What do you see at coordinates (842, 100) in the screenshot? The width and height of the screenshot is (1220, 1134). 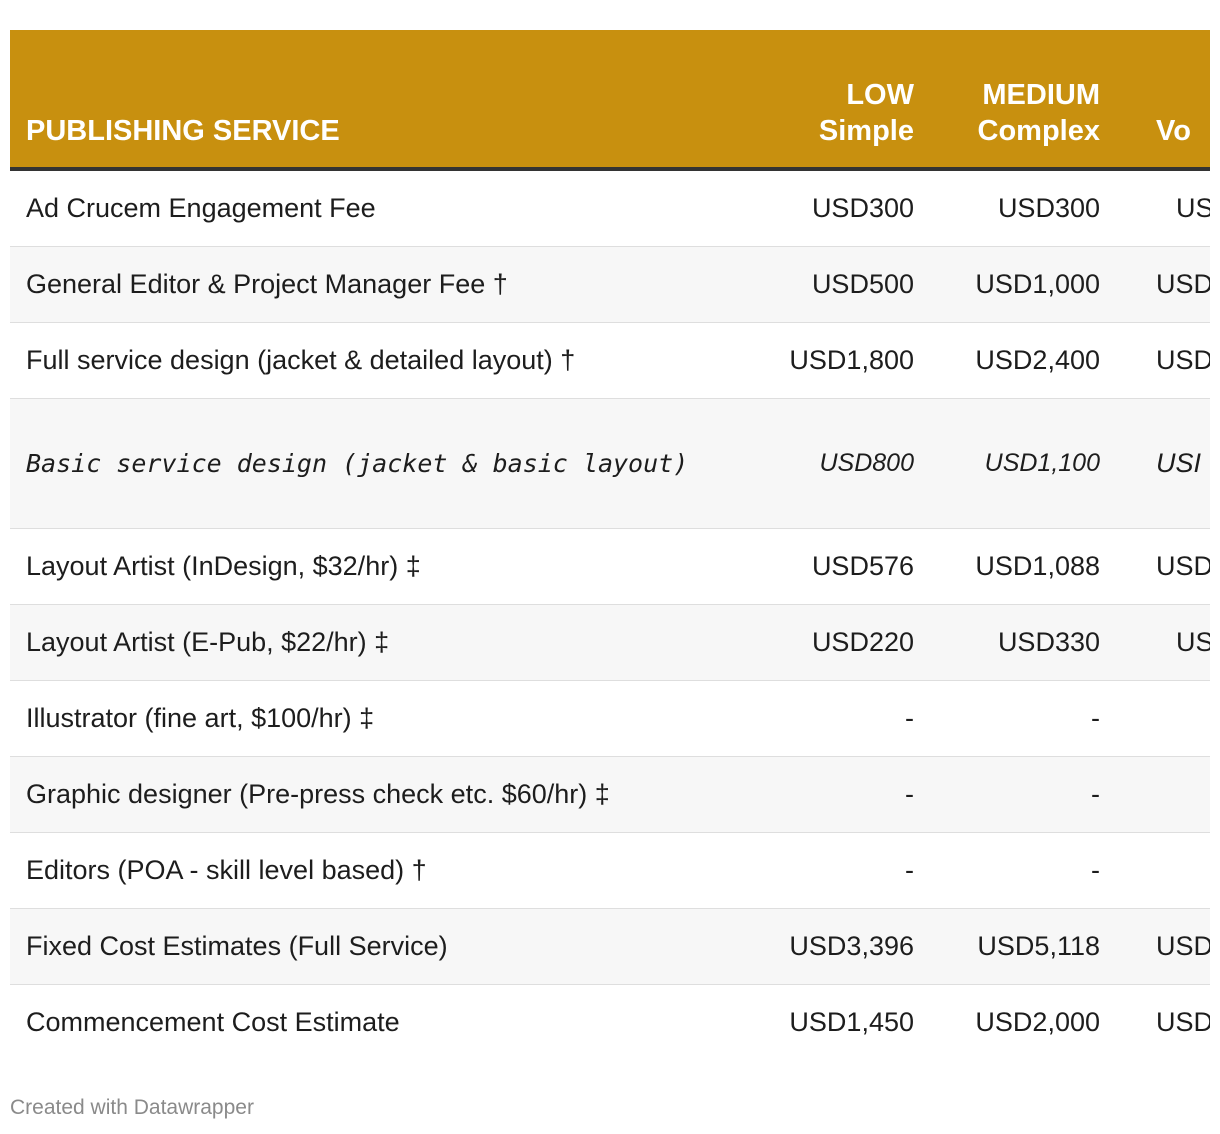 I see `header-low: LOW Simple` at bounding box center [842, 100].